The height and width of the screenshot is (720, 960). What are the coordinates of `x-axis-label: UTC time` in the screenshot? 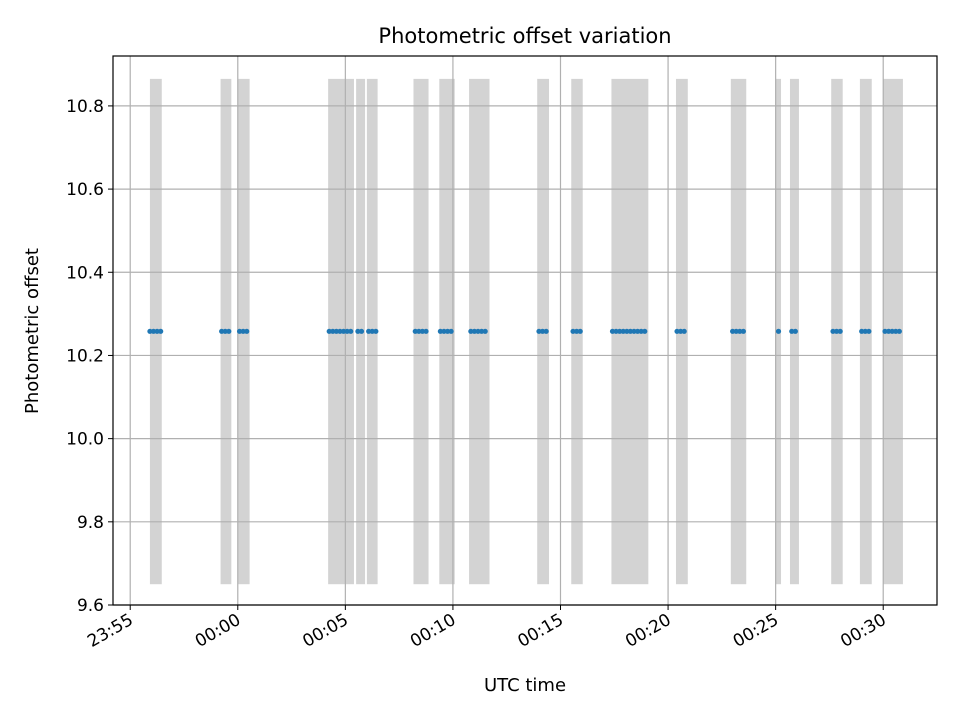 It's located at (525, 685).